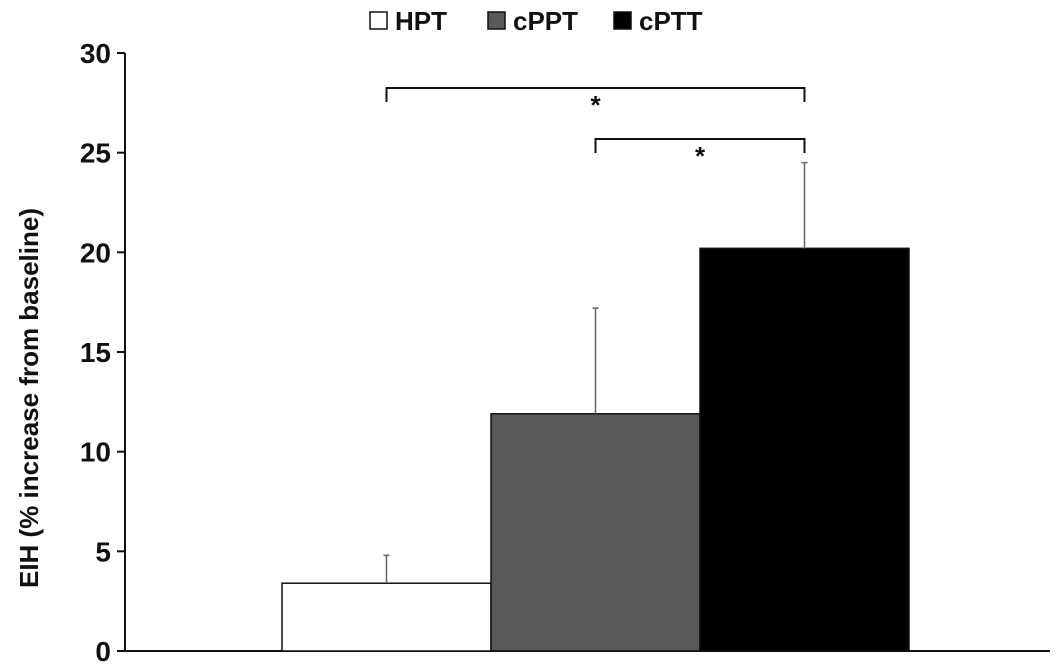 The image size is (1058, 664). What do you see at coordinates (595, 105) in the screenshot?
I see `significance-star-1: *` at bounding box center [595, 105].